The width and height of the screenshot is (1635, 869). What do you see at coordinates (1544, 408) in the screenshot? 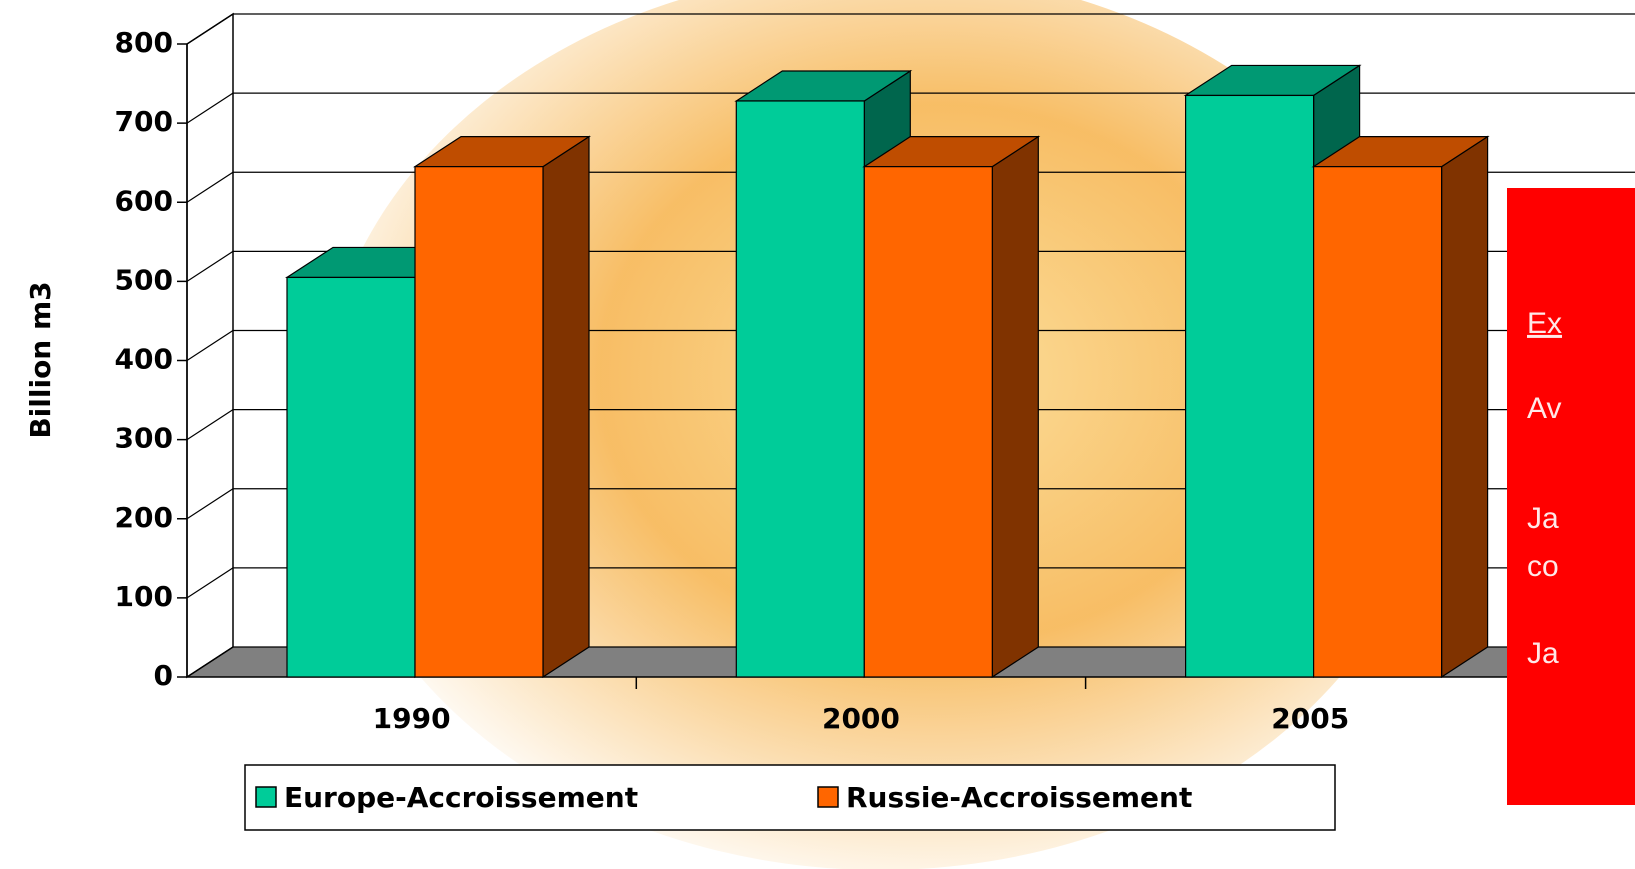
I see `annotation-line: Av` at bounding box center [1544, 408].